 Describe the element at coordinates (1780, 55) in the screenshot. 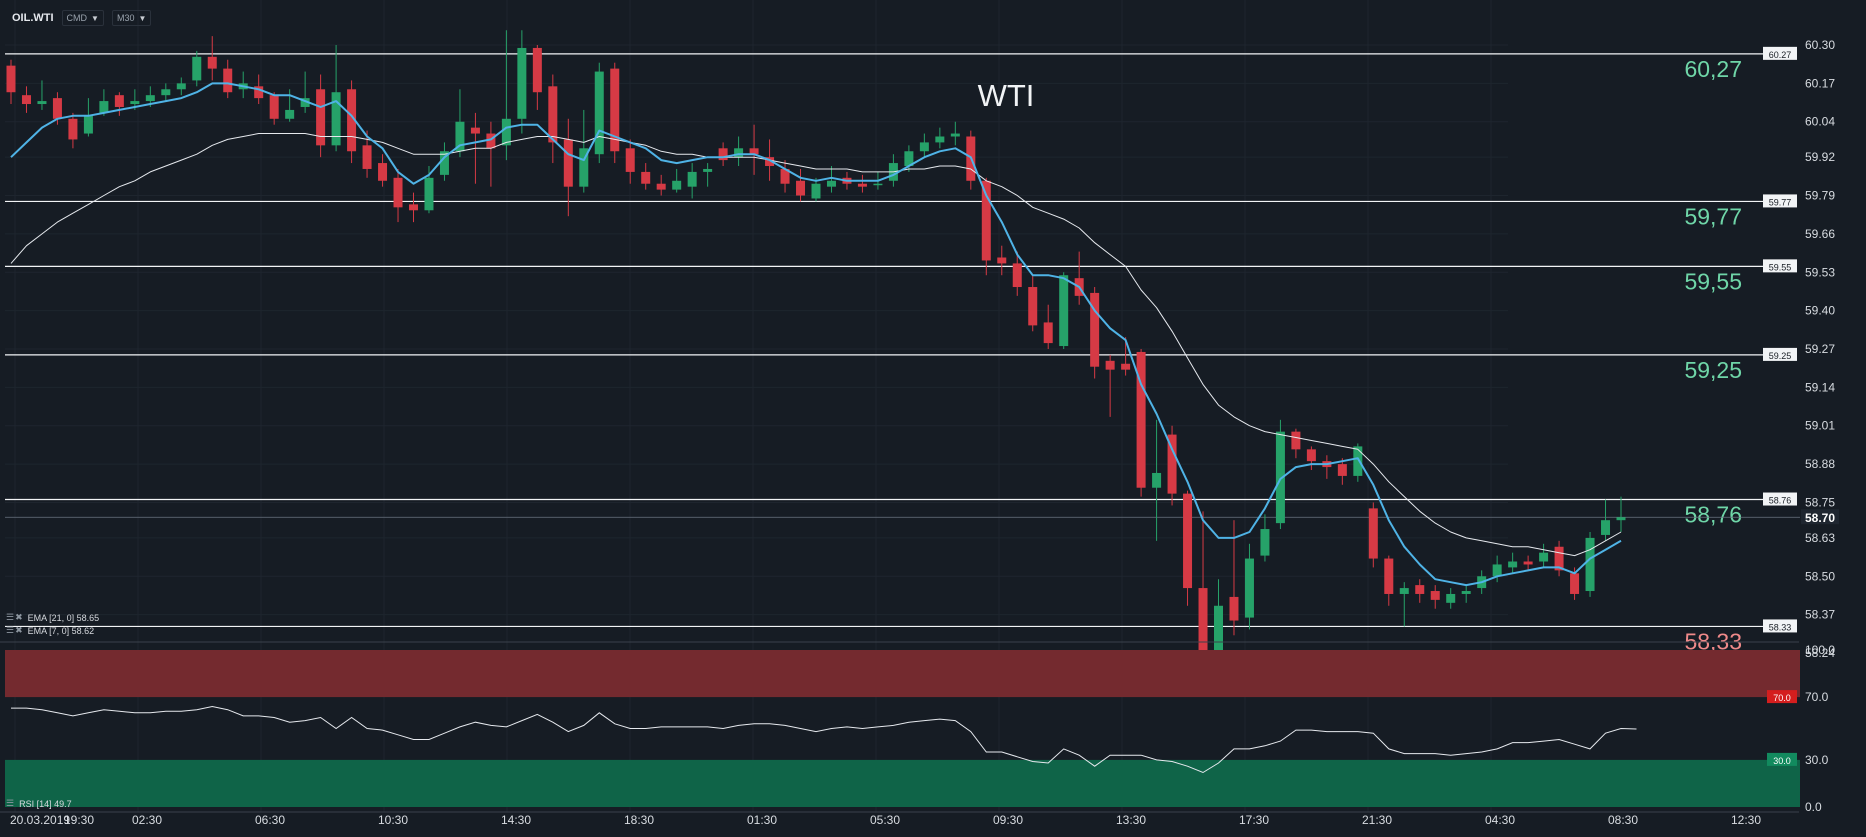

I see `level-tag: 60.27` at that location.